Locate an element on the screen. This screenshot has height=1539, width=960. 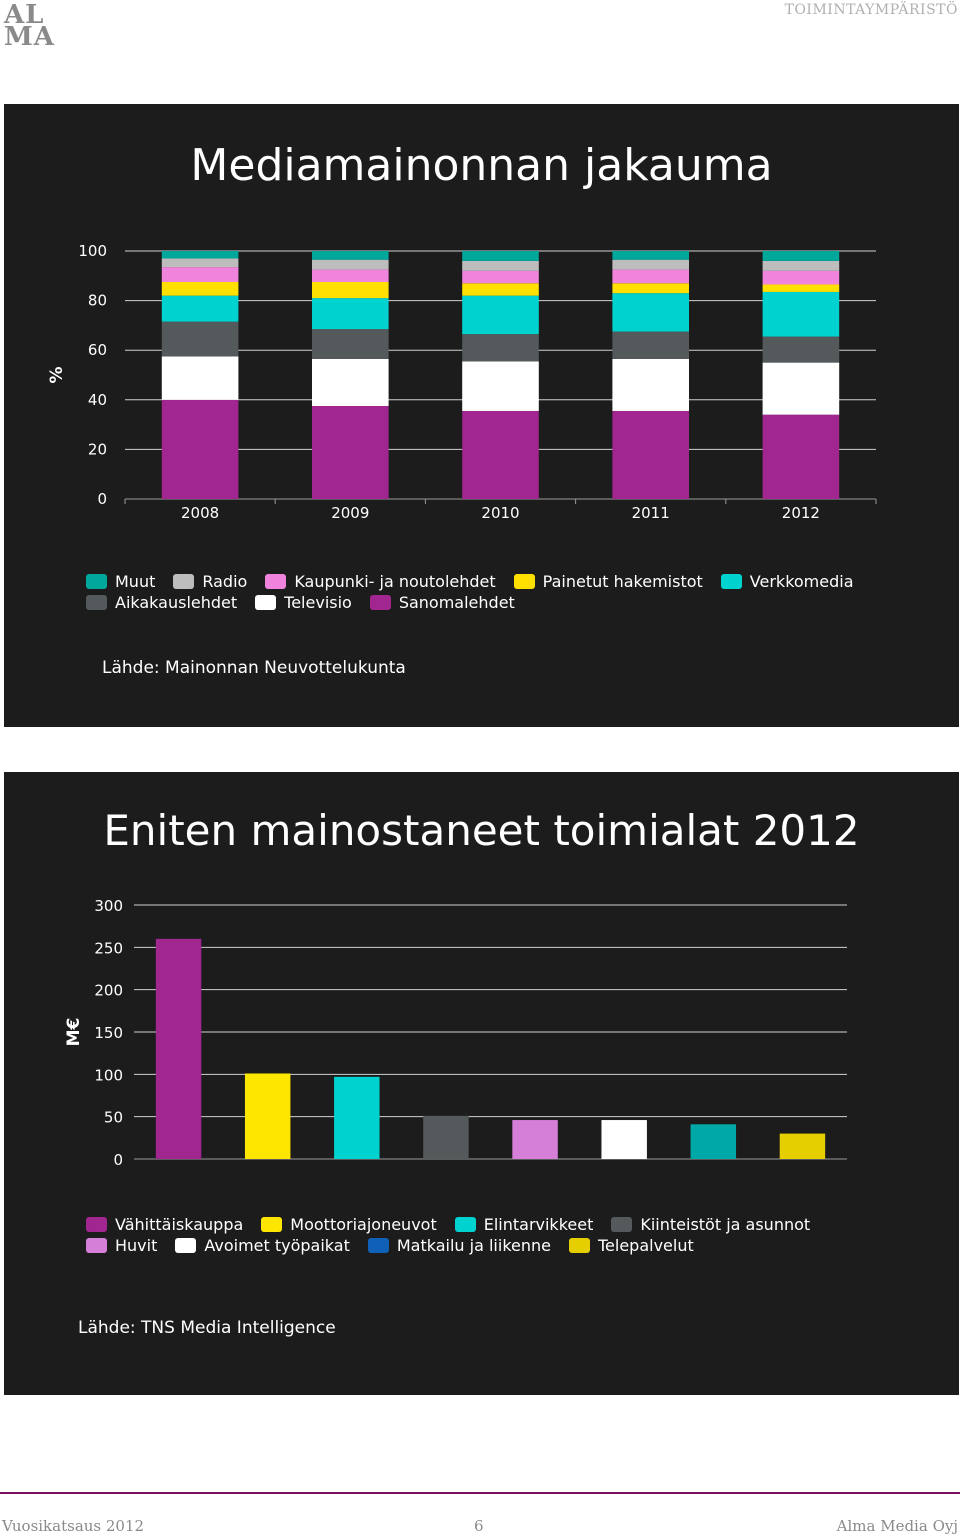
legend-label: Matkailu ja liikenne is located at coordinates (473, 1245).